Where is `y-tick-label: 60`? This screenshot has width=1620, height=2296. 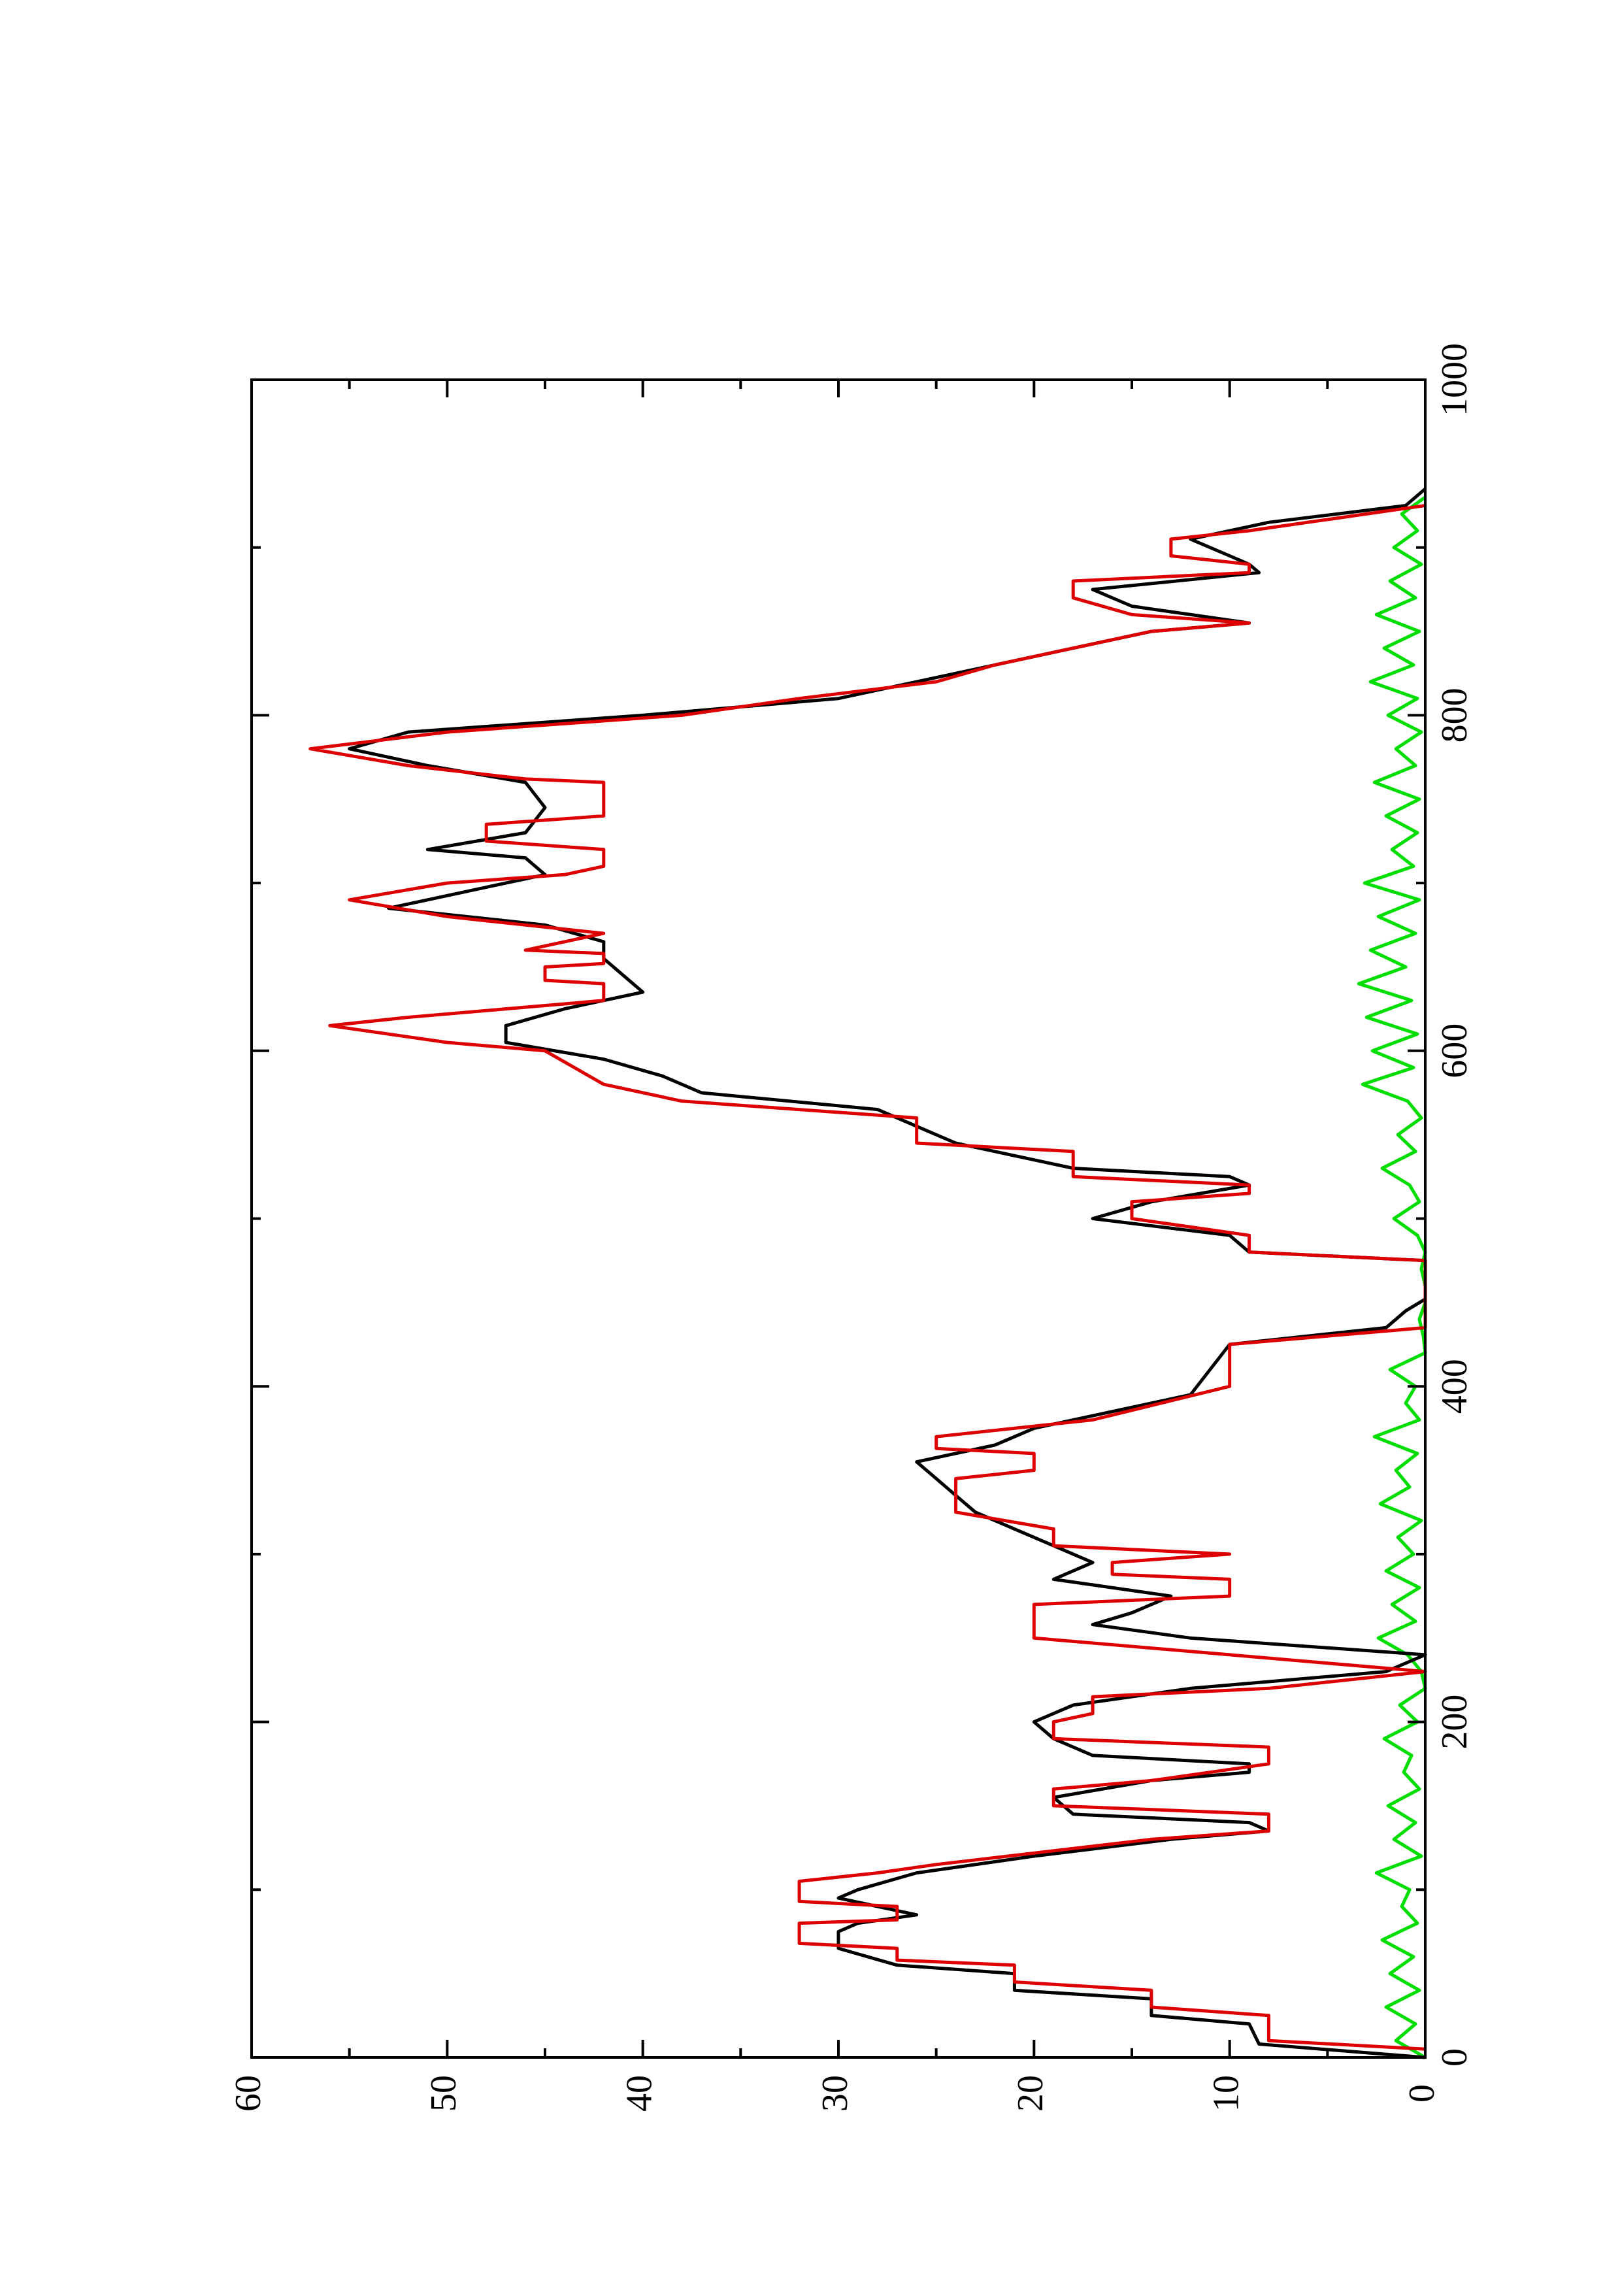 y-tick-label: 60 is located at coordinates (248, 2093).